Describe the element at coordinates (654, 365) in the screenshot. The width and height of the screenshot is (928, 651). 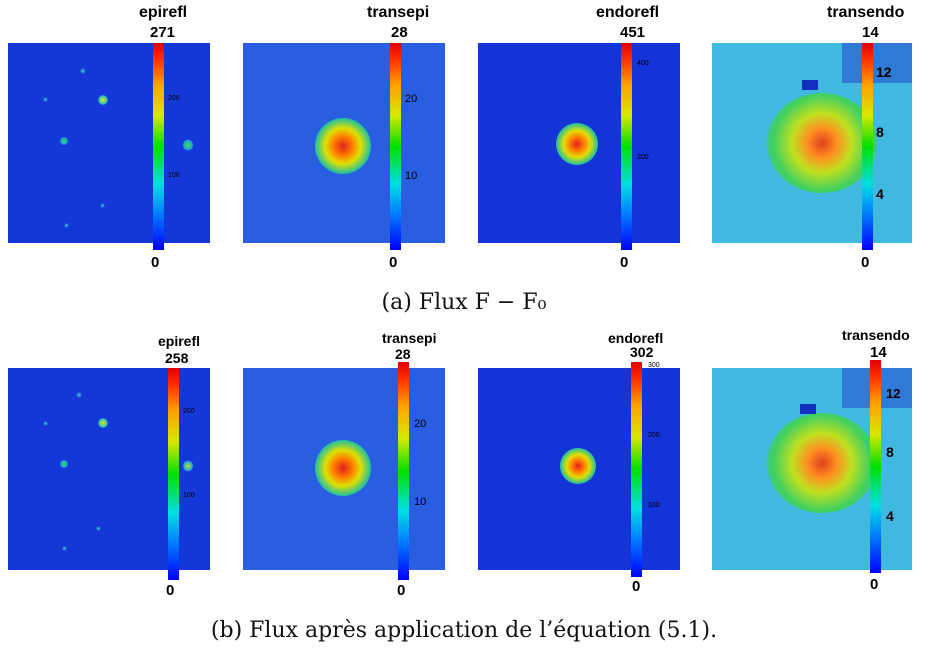
I see `colorbar-tick: 300` at that location.